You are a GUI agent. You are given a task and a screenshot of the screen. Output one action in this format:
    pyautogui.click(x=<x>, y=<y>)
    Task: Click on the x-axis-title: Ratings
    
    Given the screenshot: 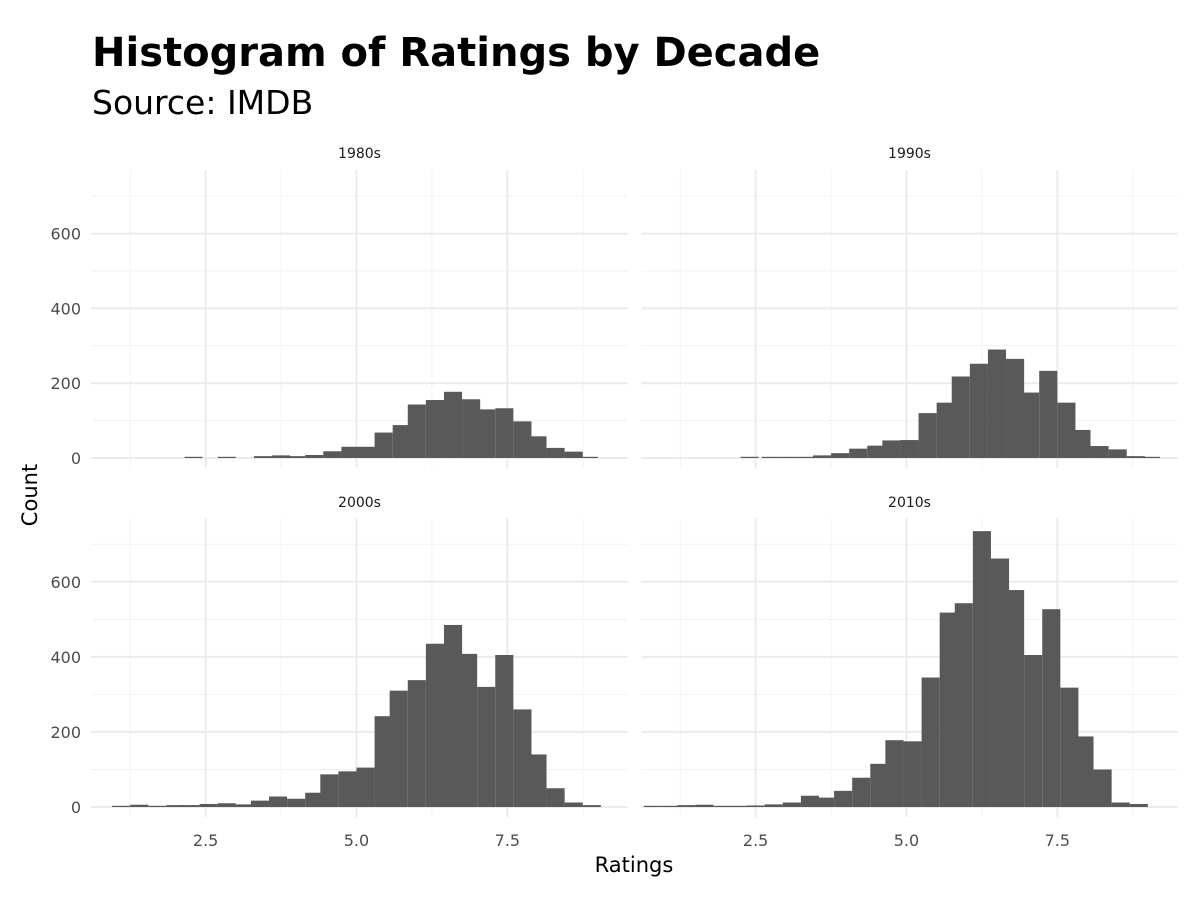 What is the action you would take?
    pyautogui.click(x=634, y=865)
    